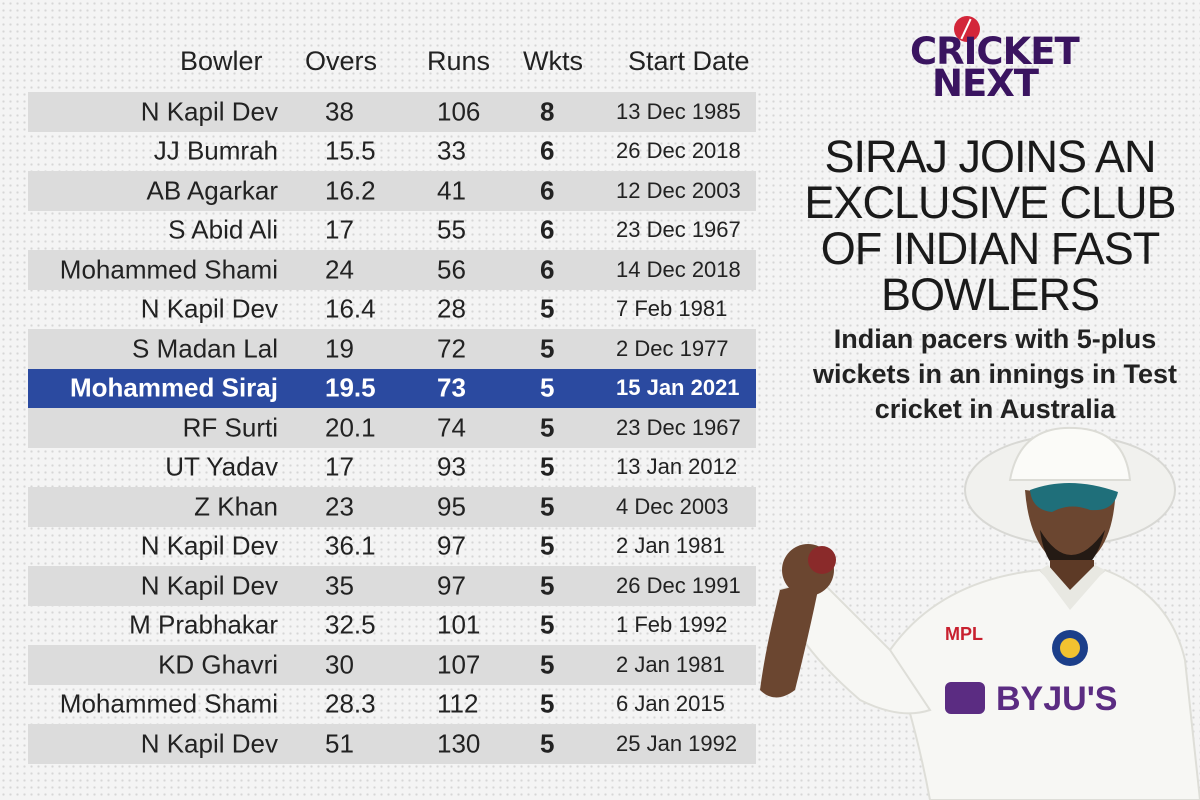 This screenshot has height=800, width=1200. Describe the element at coordinates (350, 308) in the screenshot. I see `cell-overs: 16.4` at that location.